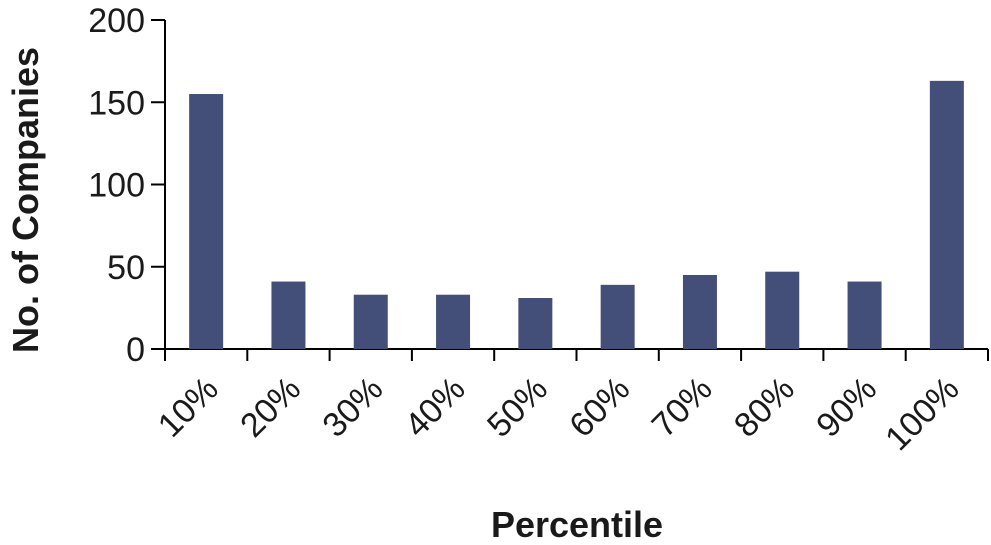 This screenshot has width=991, height=545. I want to click on y-axis-title: No. of Companies, so click(25, 200).